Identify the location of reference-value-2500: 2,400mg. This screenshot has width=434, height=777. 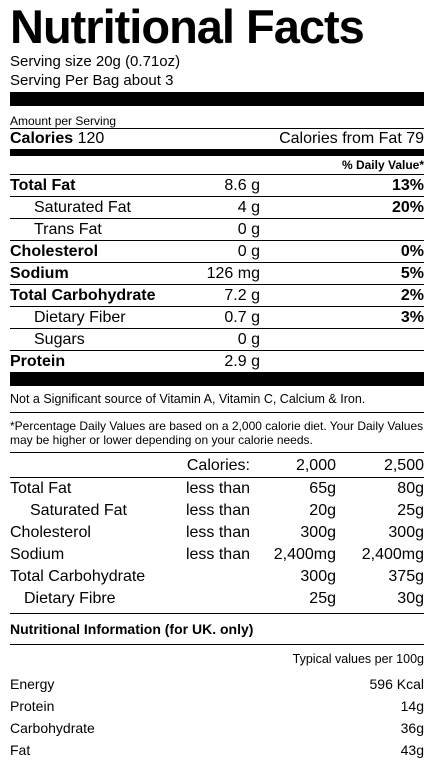
(392, 554).